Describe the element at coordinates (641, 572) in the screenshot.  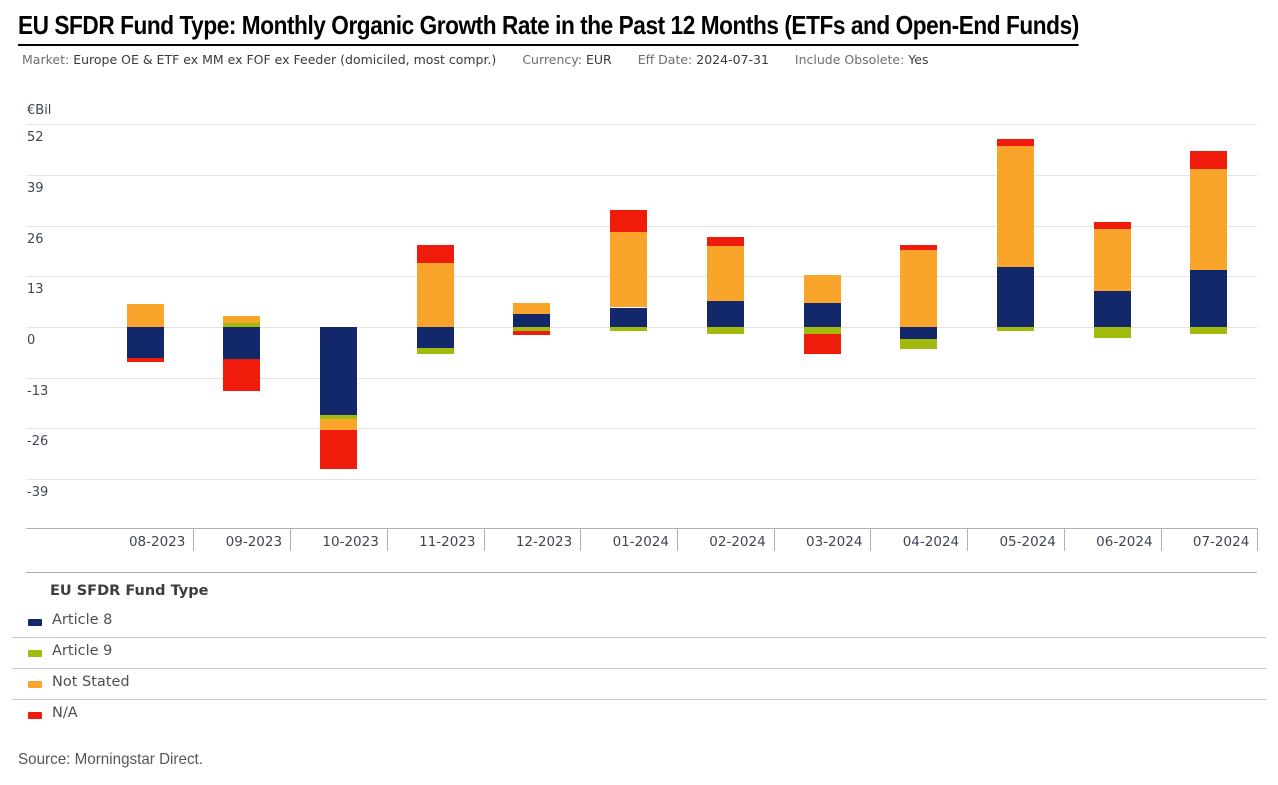
I see `chart-bottom-divider` at that location.